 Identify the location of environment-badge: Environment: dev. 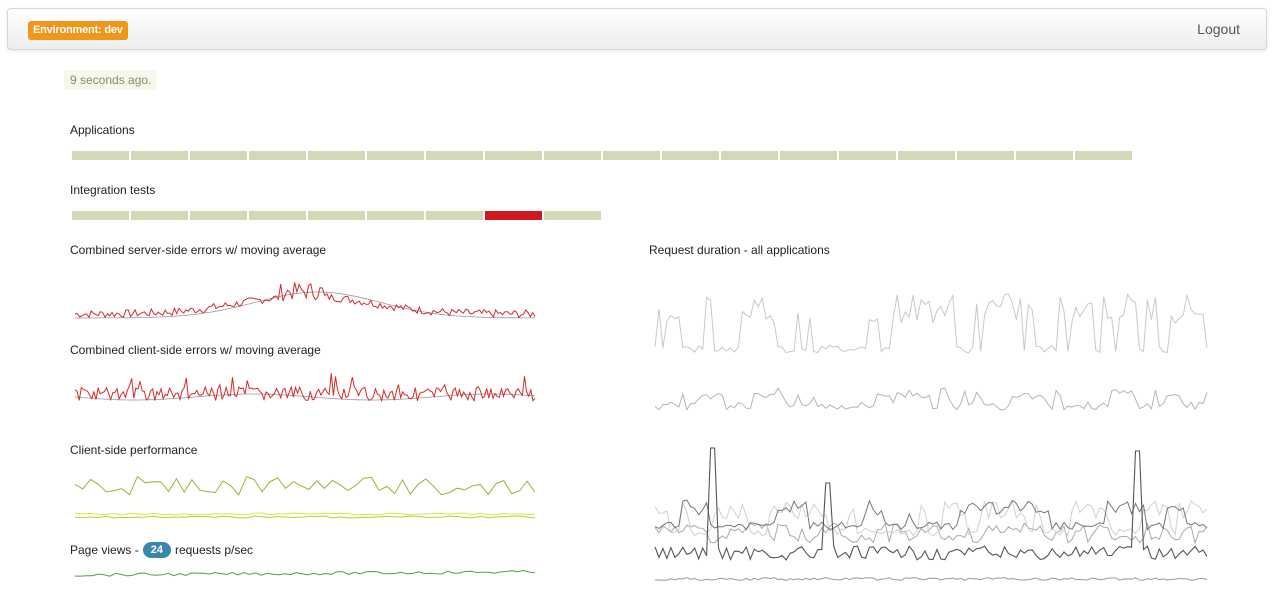
(78, 30).